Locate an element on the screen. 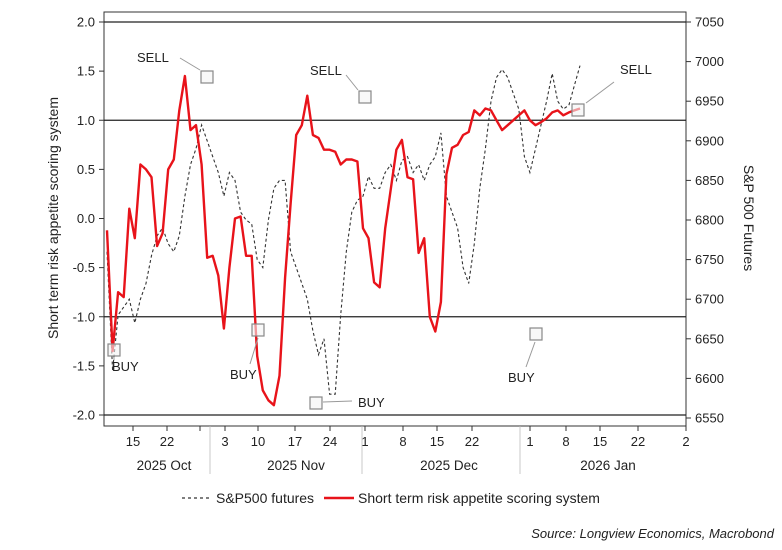  right-tick-label: 7050 is located at coordinates (709, 22).